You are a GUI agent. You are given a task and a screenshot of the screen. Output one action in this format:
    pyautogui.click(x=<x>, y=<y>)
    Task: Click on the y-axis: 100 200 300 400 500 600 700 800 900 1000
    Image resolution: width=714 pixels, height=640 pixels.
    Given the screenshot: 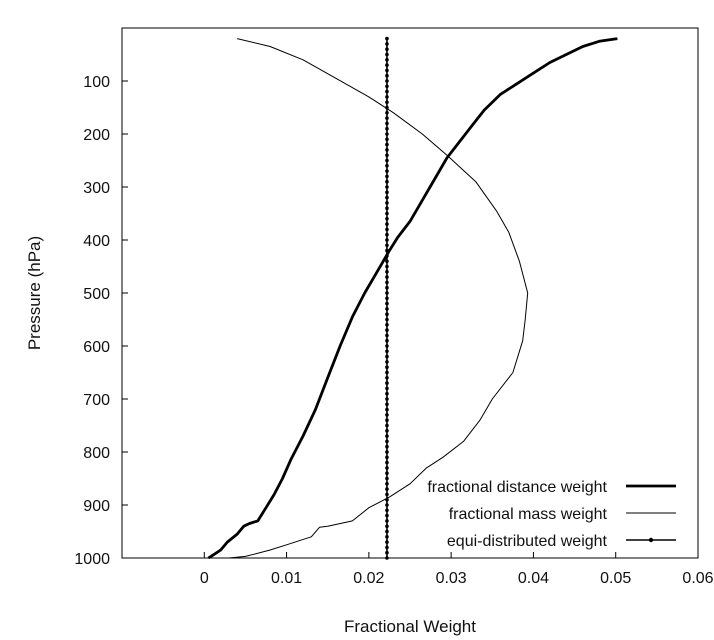 What is the action you would take?
    pyautogui.click(x=101, y=321)
    